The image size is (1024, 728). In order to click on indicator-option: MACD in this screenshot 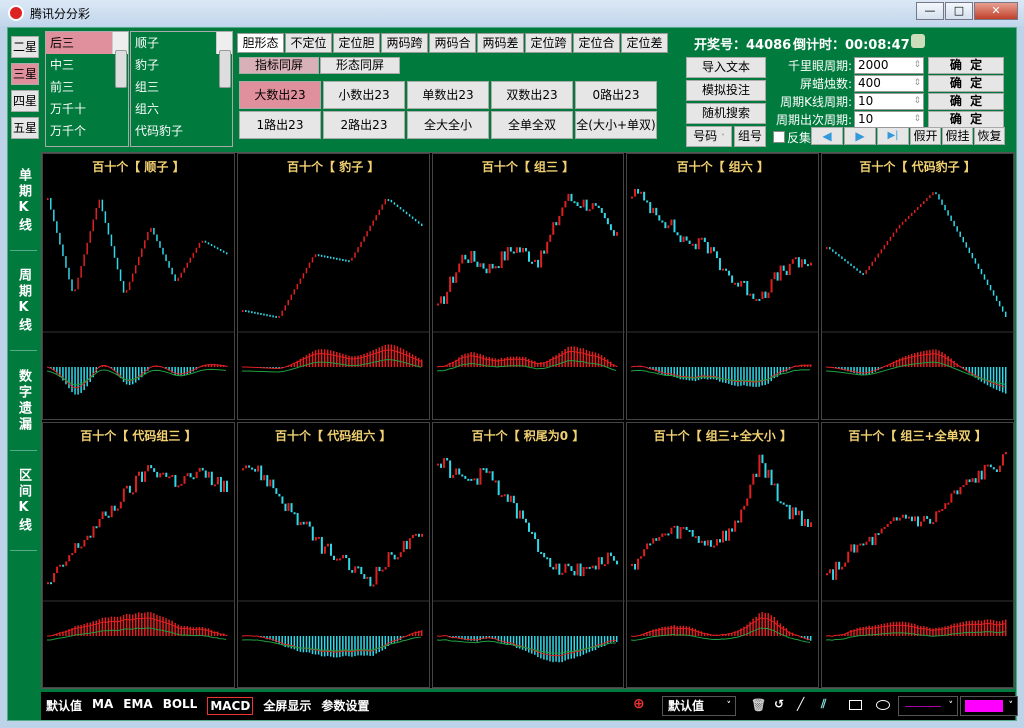, I will do `click(230, 706)`.